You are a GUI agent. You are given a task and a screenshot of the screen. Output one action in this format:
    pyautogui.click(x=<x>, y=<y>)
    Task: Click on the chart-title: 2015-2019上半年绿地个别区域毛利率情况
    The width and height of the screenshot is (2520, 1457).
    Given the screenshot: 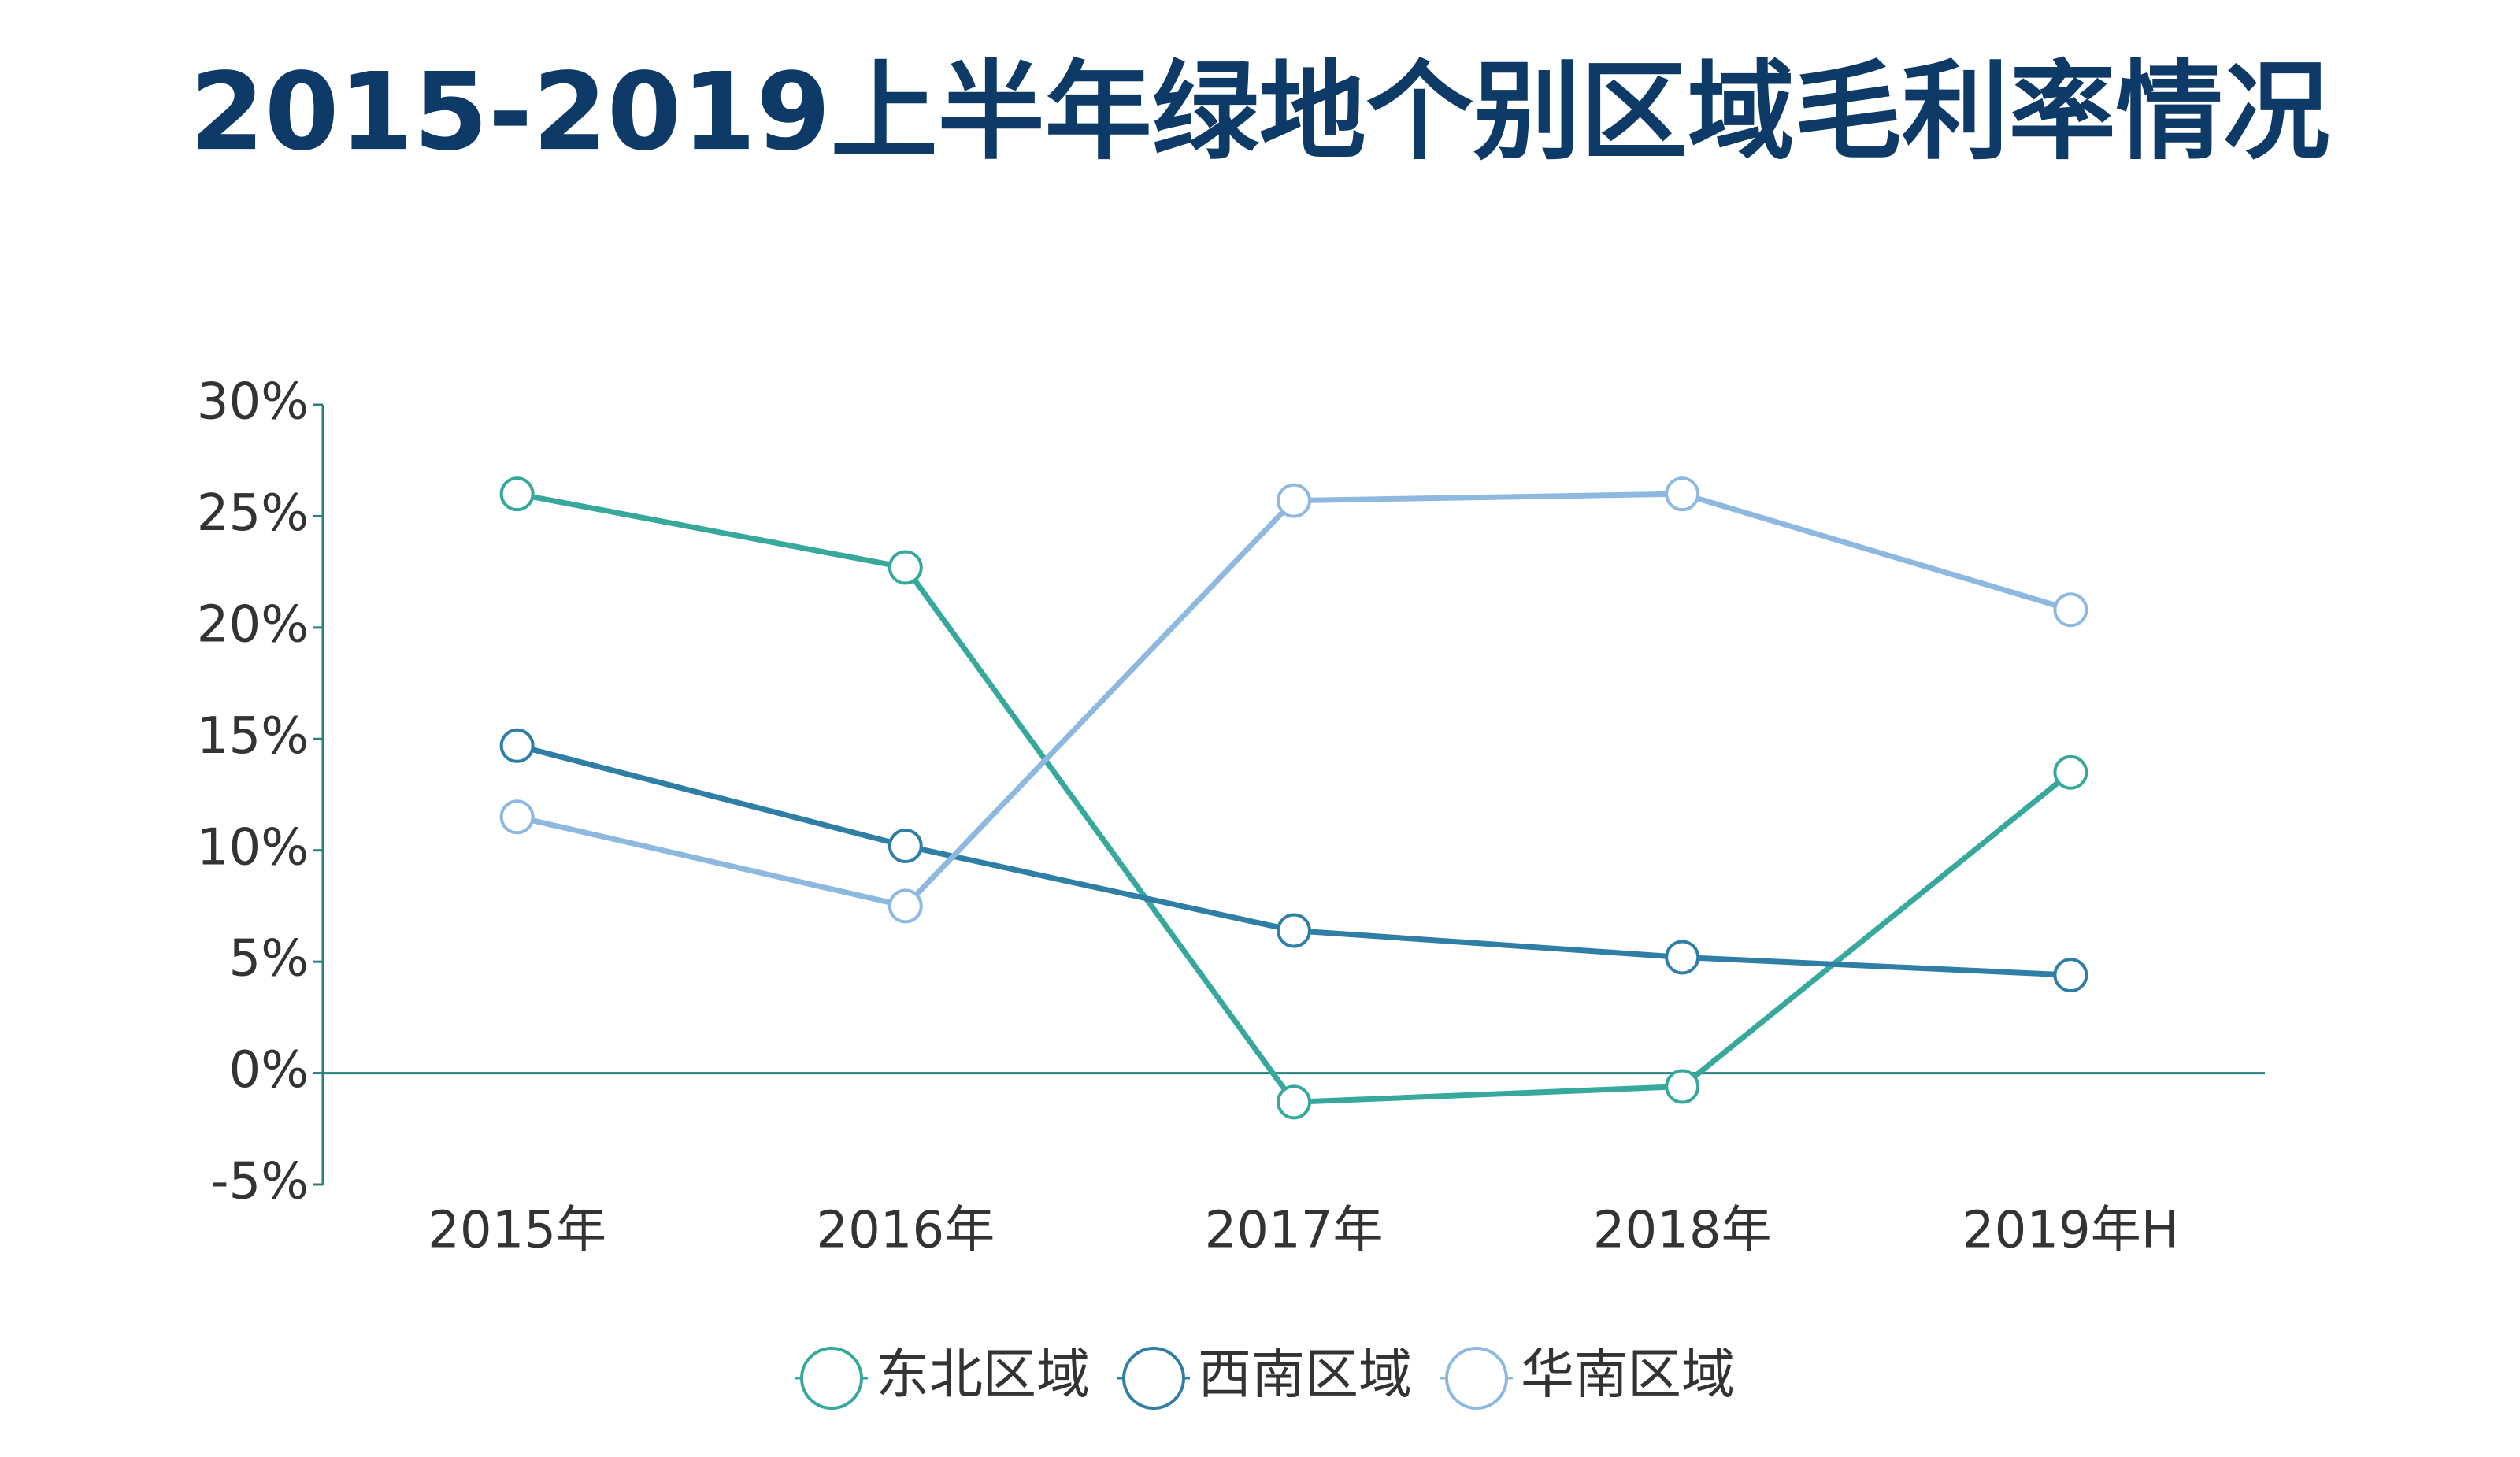 What is the action you would take?
    pyautogui.click(x=1259, y=112)
    